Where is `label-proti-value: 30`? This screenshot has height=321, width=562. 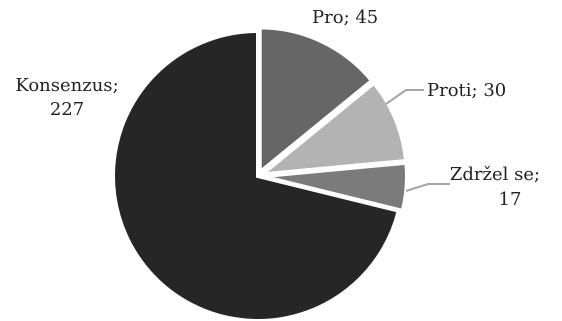
label-proti-value: 30 is located at coordinates (494, 90).